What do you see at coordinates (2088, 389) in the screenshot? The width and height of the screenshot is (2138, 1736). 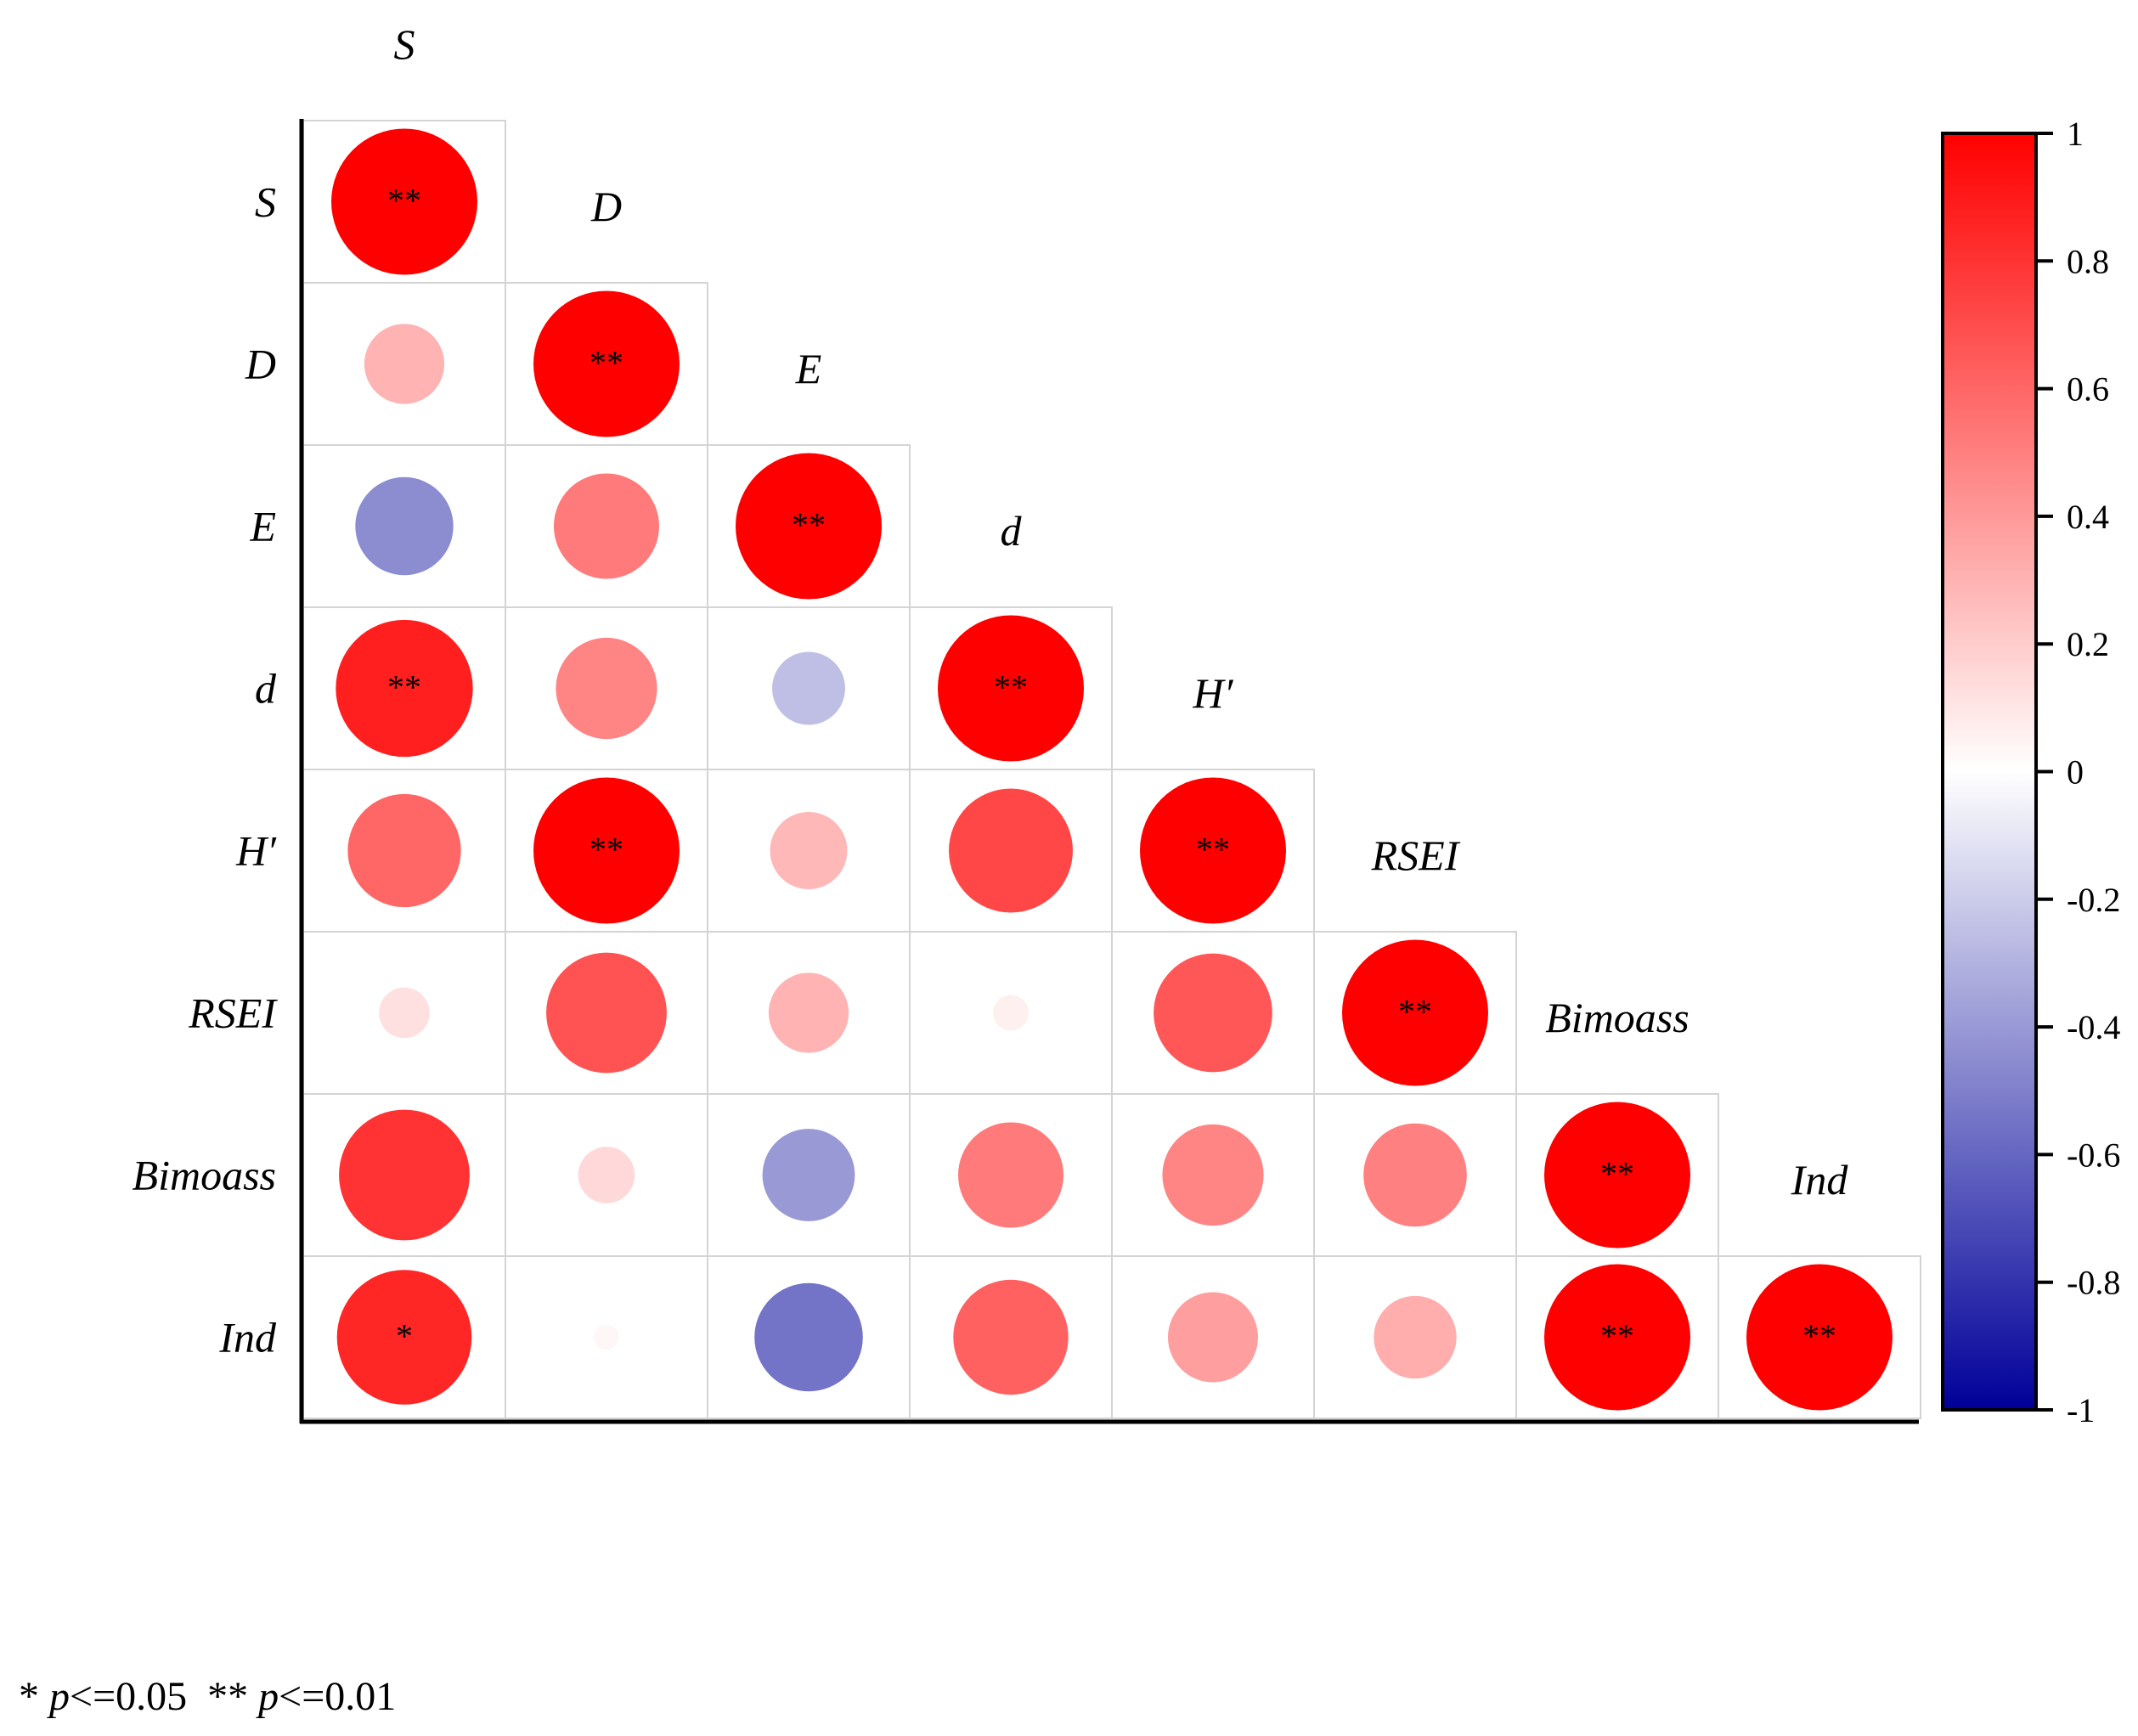 I see `colorbar-tick-label: 0.6` at bounding box center [2088, 389].